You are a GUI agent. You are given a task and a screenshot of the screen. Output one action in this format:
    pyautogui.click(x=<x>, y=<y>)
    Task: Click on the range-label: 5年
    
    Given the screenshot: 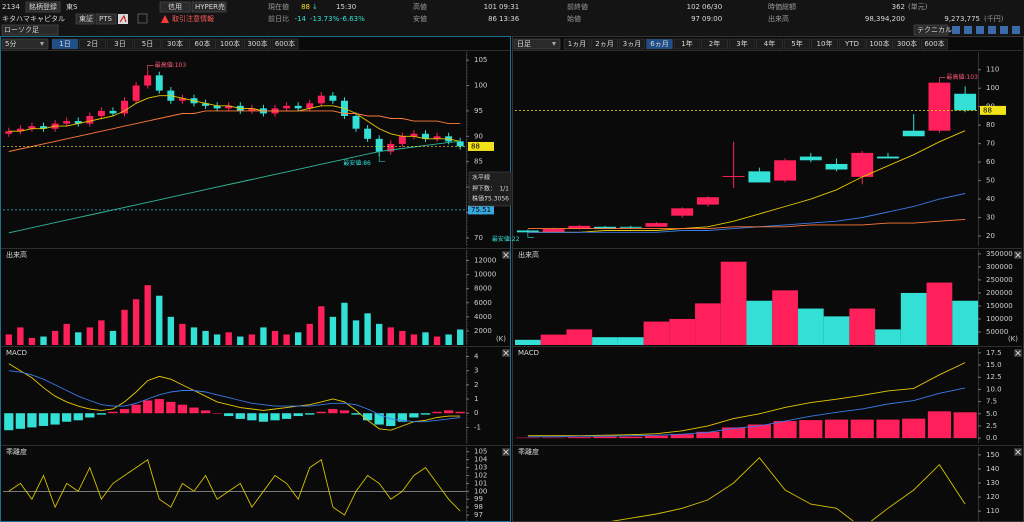 What is the action you would take?
    pyautogui.click(x=796, y=43)
    